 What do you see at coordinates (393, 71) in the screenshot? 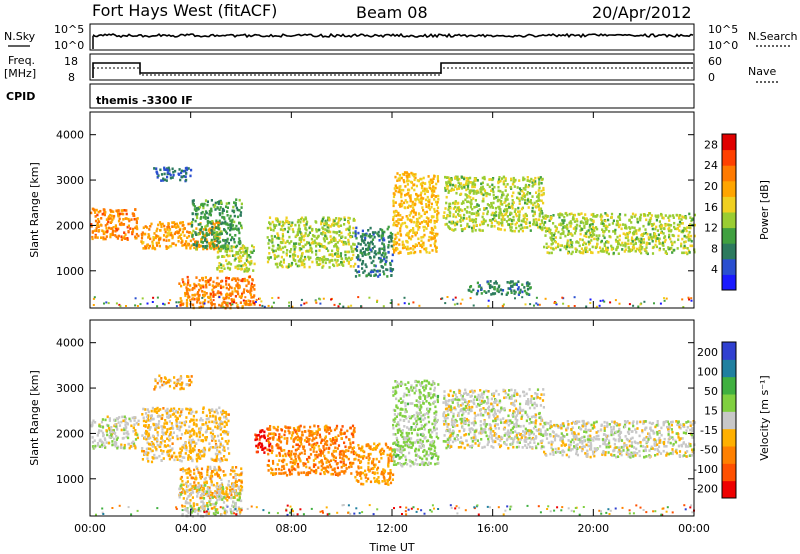
I see `nave-trace` at bounding box center [393, 71].